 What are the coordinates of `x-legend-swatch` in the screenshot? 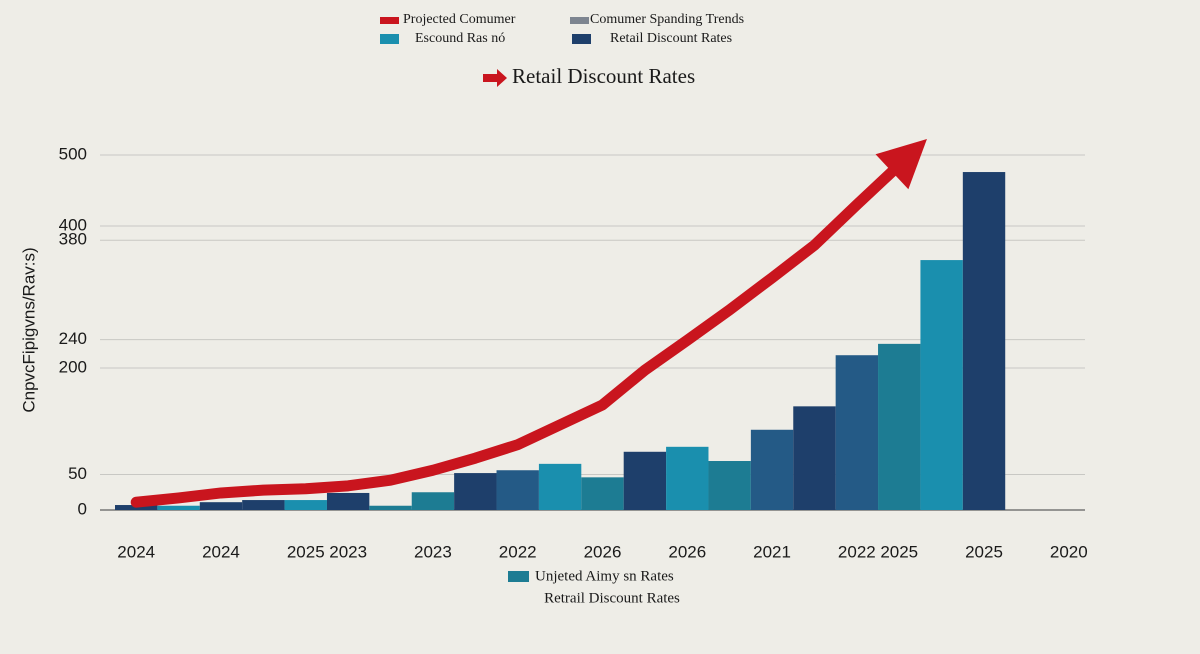 It's located at (518, 576).